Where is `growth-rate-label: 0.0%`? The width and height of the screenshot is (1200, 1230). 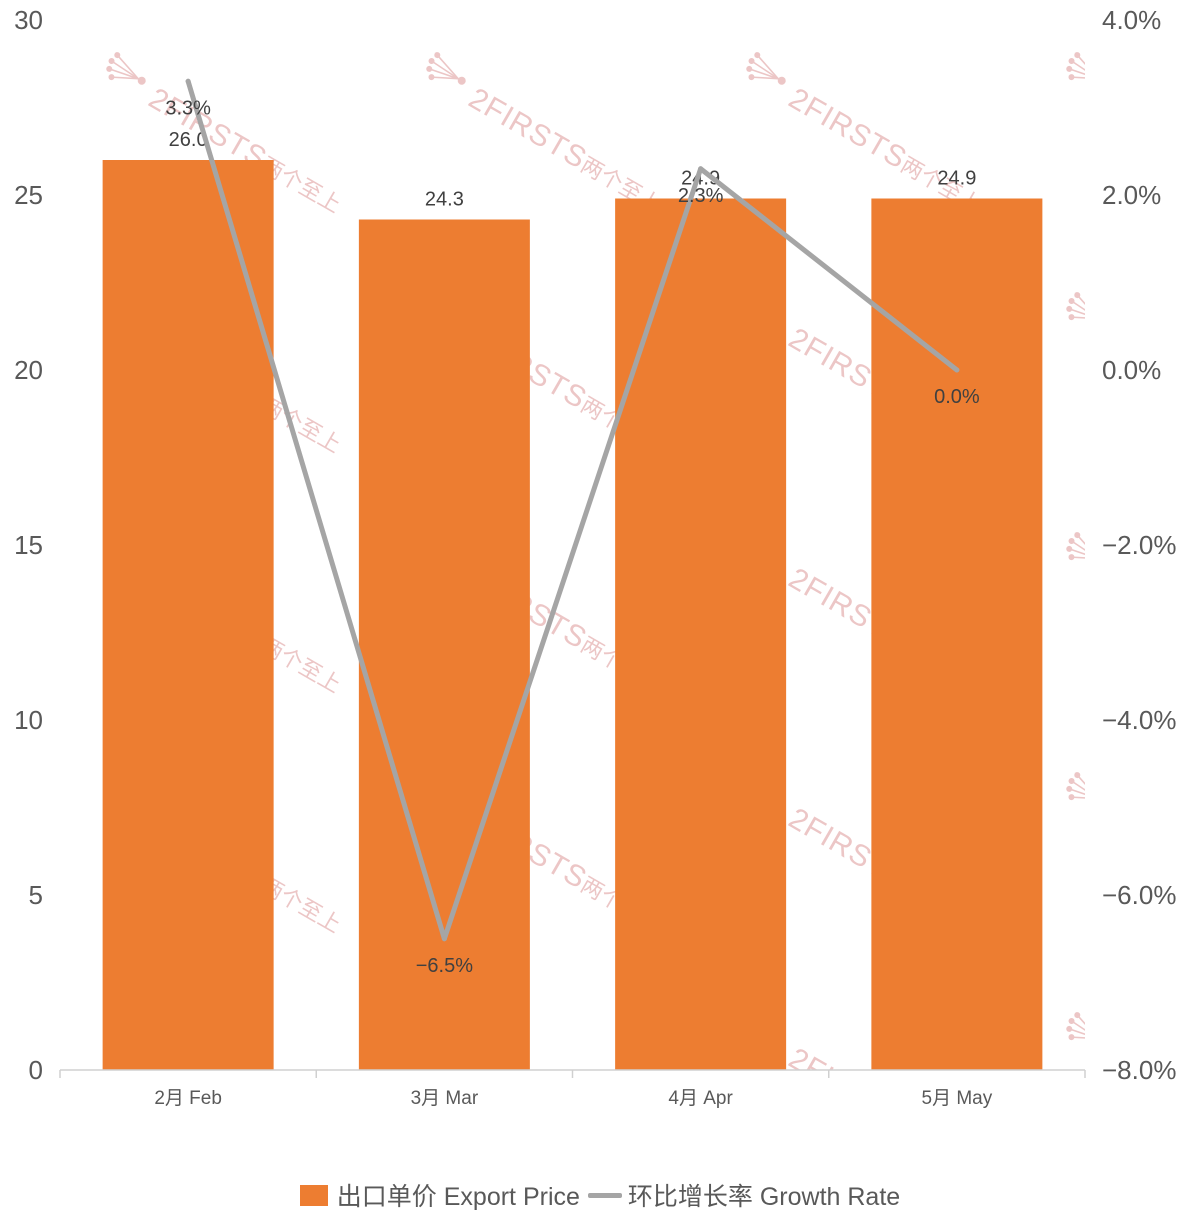 growth-rate-label: 0.0% is located at coordinates (957, 397).